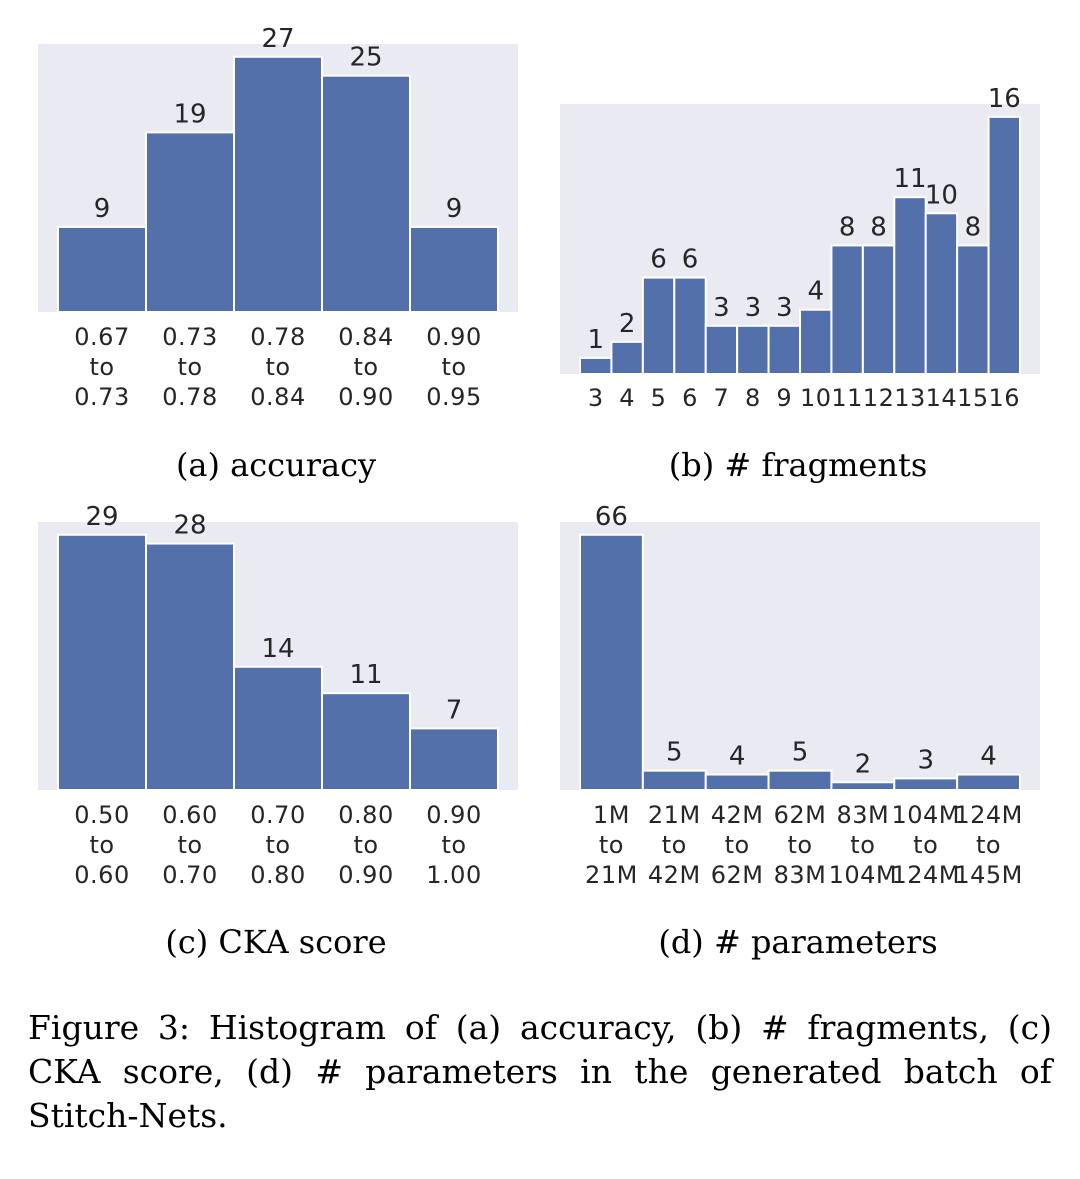 The height and width of the screenshot is (1179, 1080). I want to click on x-tick-label: 5, so click(659, 398).